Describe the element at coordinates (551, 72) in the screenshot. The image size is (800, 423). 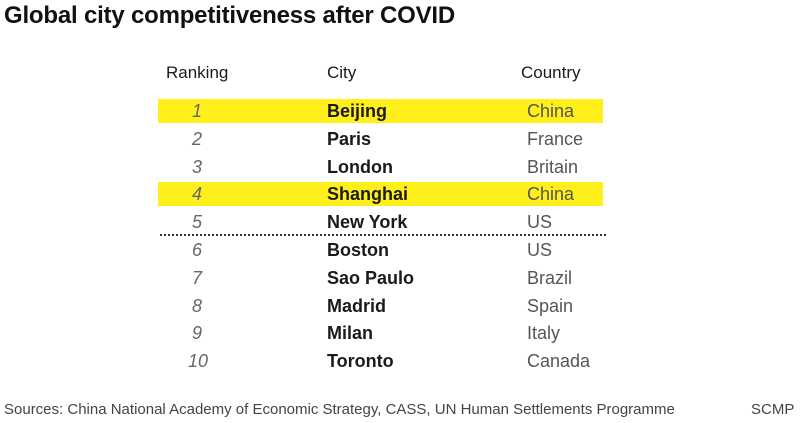
I see `column-header-country: Country` at that location.